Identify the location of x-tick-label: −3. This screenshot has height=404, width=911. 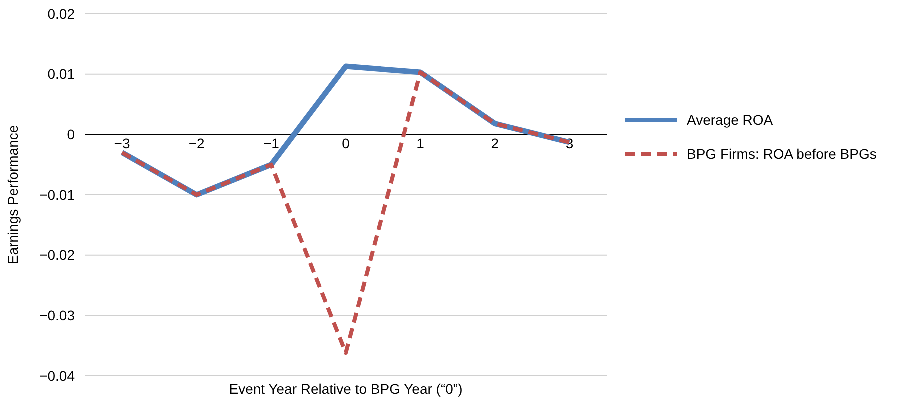
(122, 144).